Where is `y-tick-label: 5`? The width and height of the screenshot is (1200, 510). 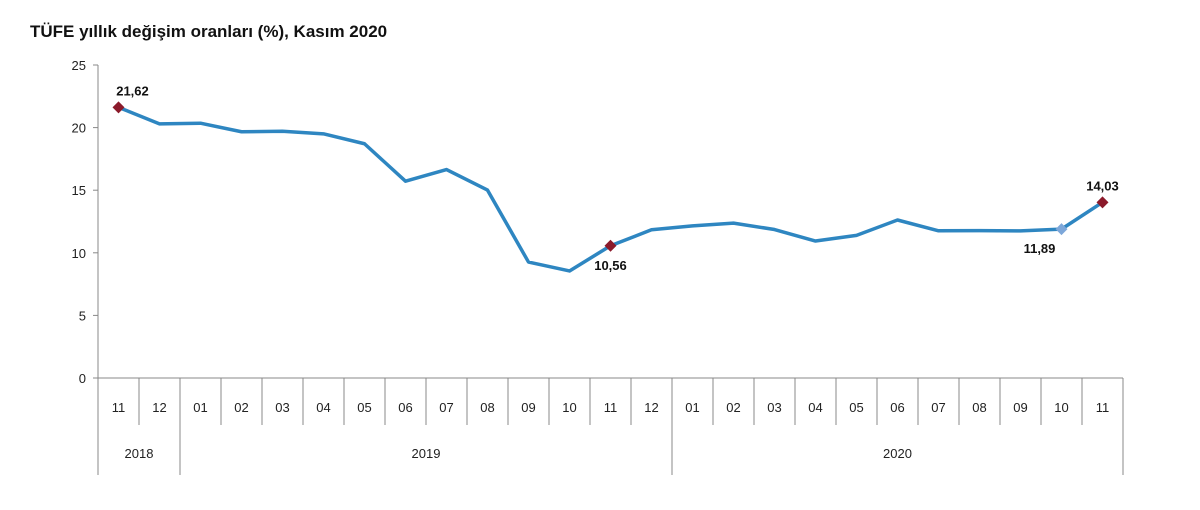 y-tick-label: 5 is located at coordinates (82, 315).